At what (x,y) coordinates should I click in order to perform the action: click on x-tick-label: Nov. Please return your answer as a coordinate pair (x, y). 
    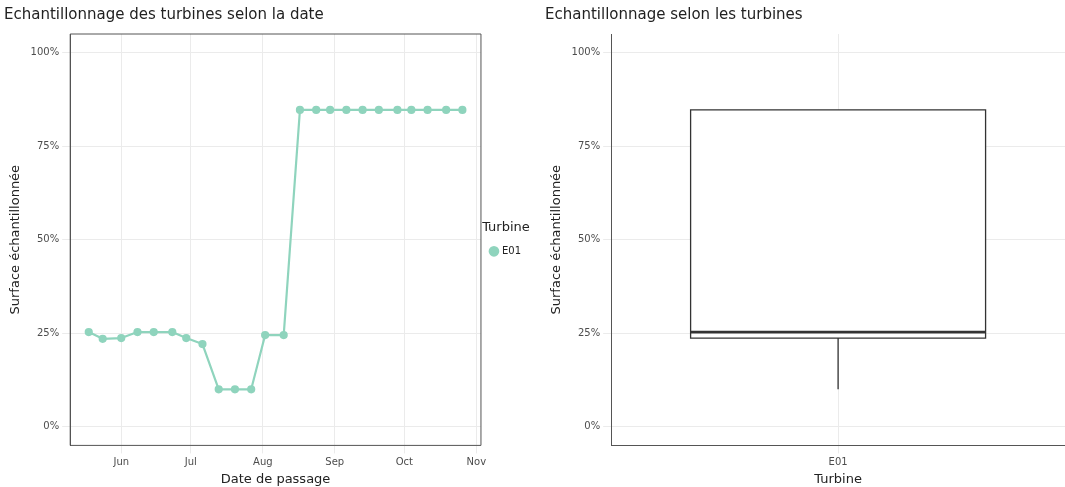
    Looking at the image, I should click on (476, 461).